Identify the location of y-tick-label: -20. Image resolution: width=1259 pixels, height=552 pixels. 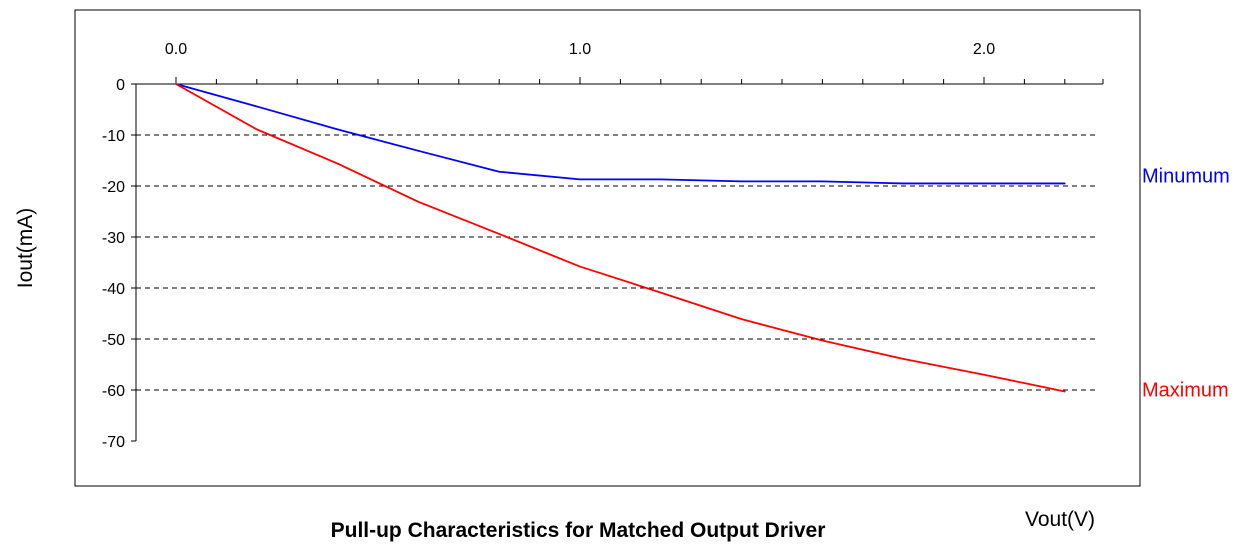
(113, 187).